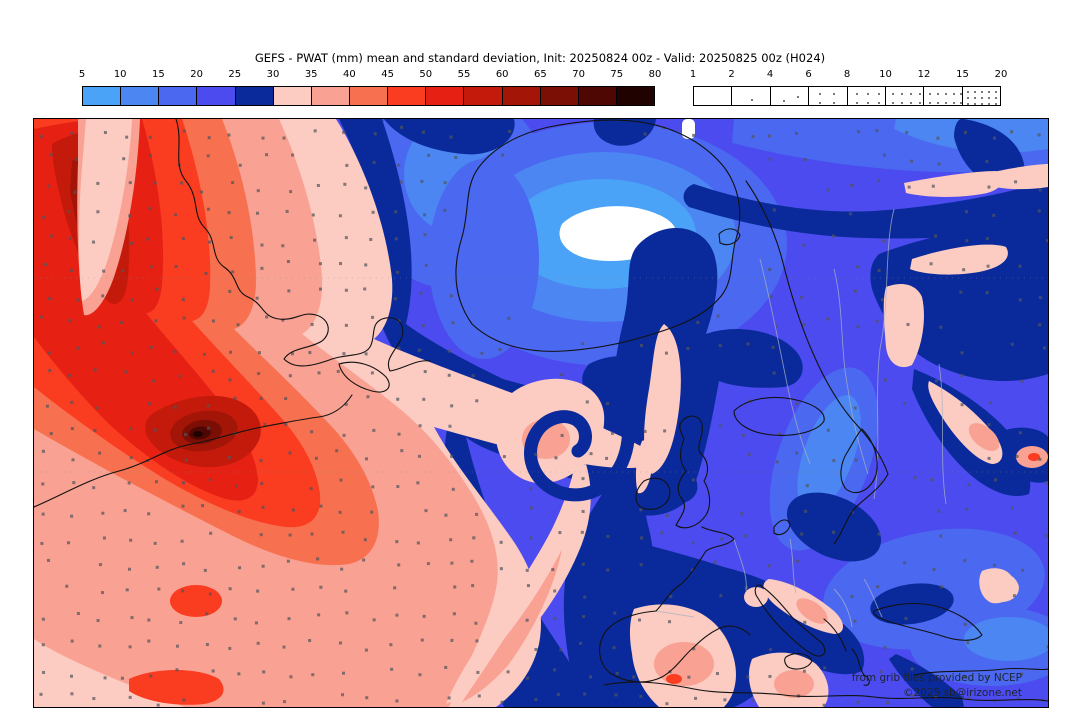  I want to click on coast-nova-scotia, so click(364, 377).